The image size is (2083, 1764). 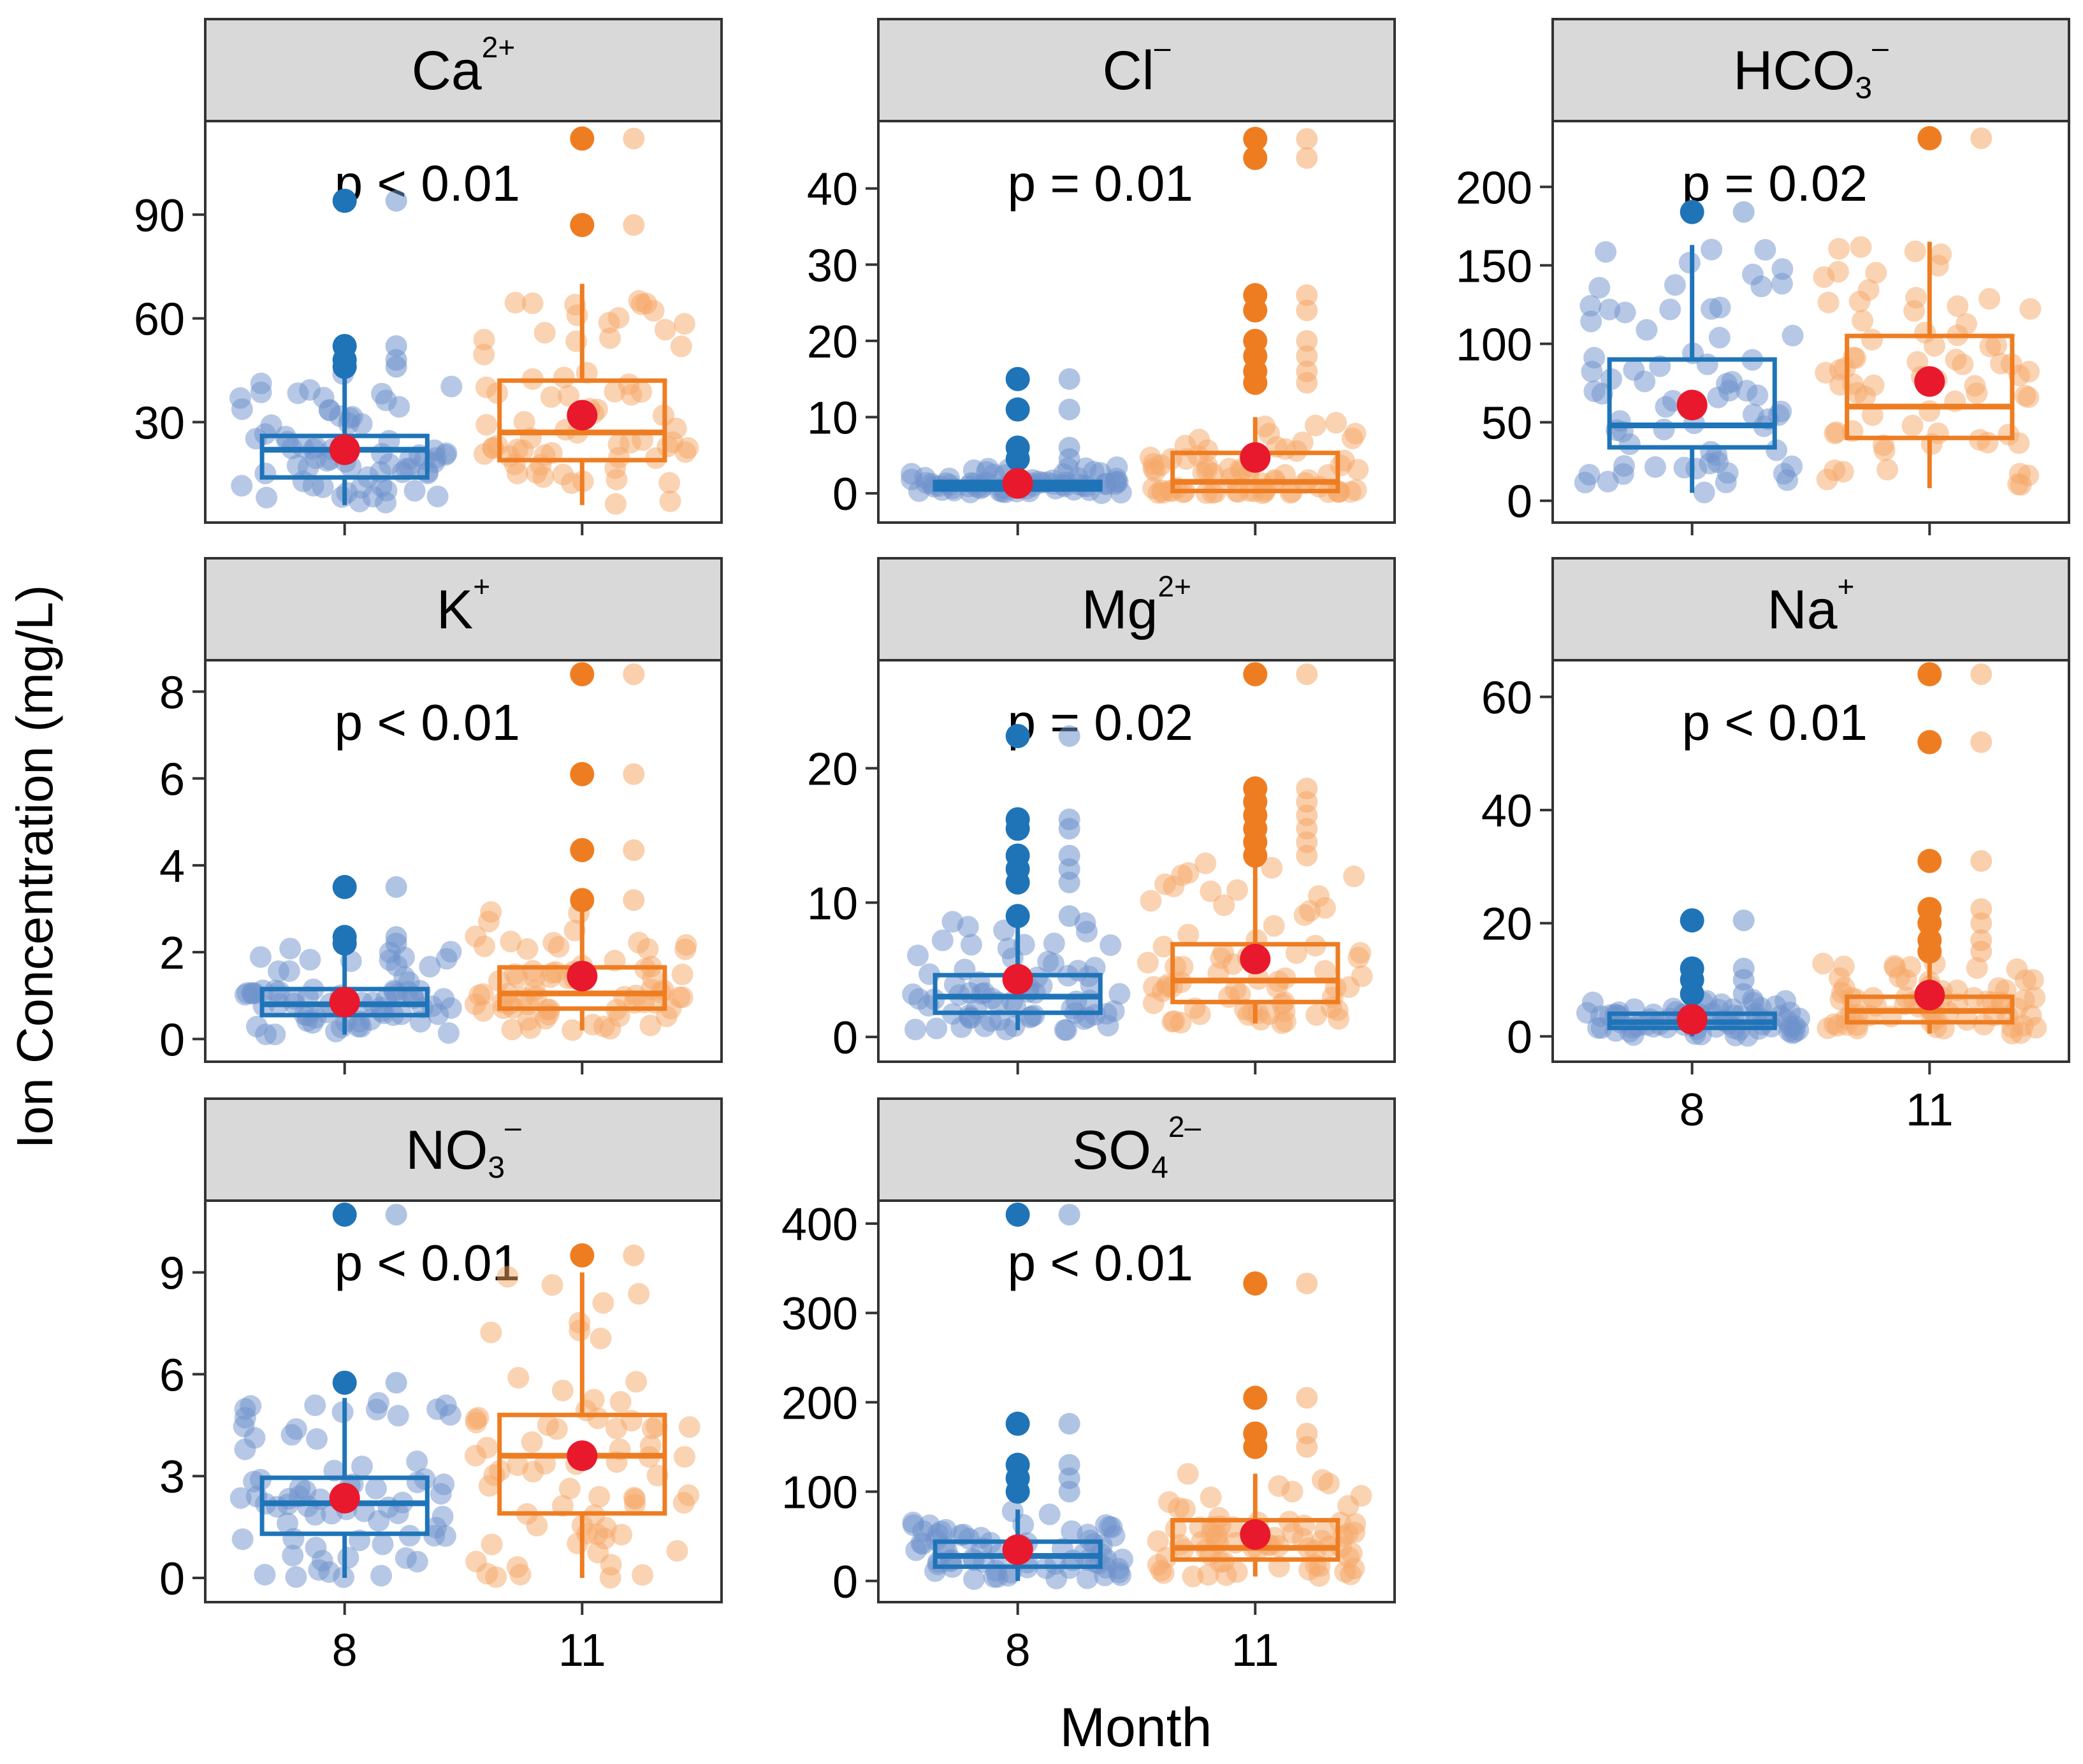 I want to click on facet-panel-no: NO3– 0 3 6 9 8 11 p < 0.01, so click(x=441, y=1386).